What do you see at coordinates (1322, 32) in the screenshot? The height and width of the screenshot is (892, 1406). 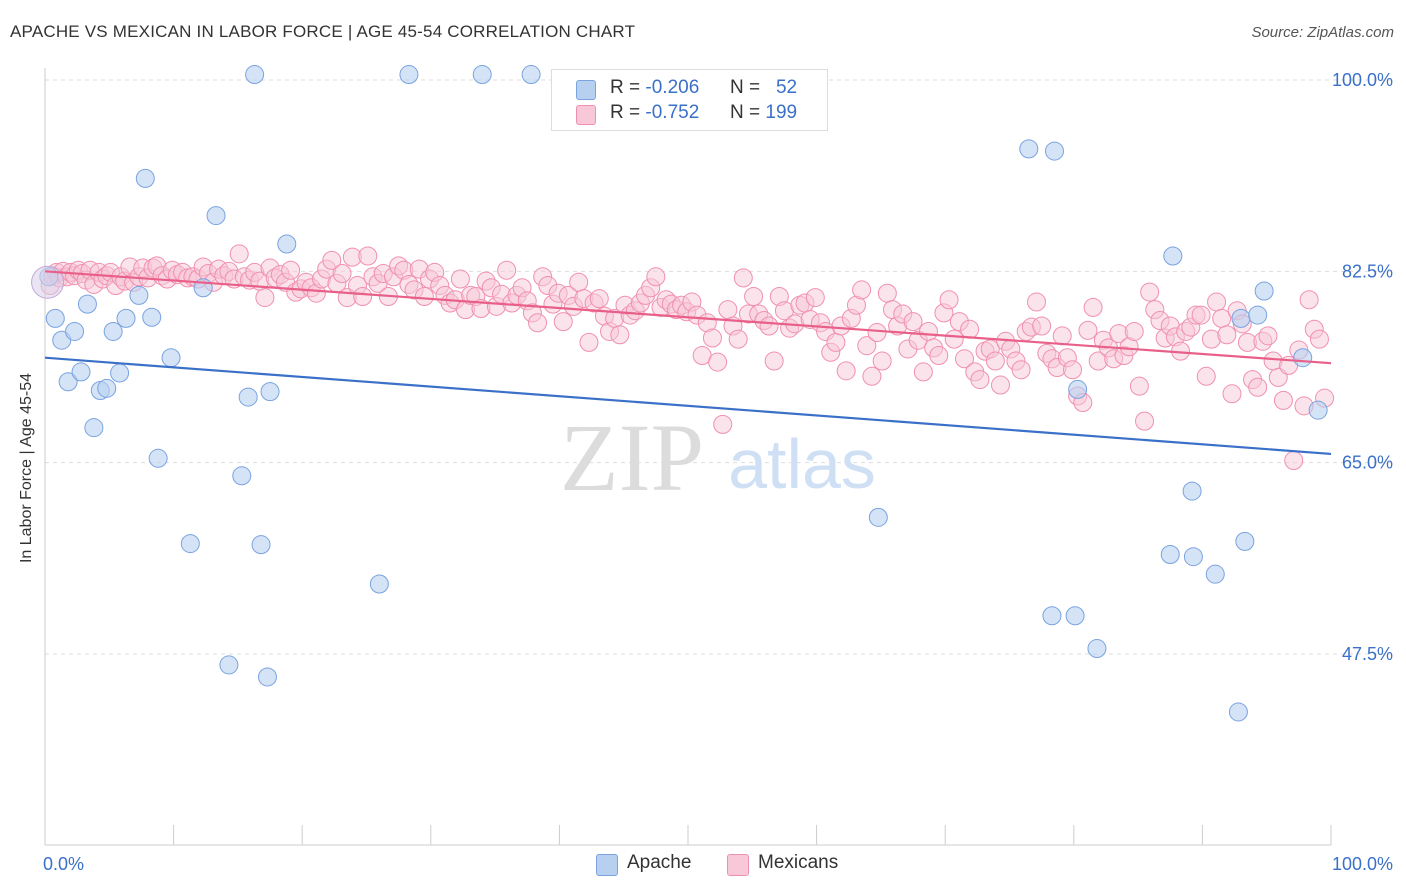 I see `source-label: Source: ZipAtlas.com` at bounding box center [1322, 32].